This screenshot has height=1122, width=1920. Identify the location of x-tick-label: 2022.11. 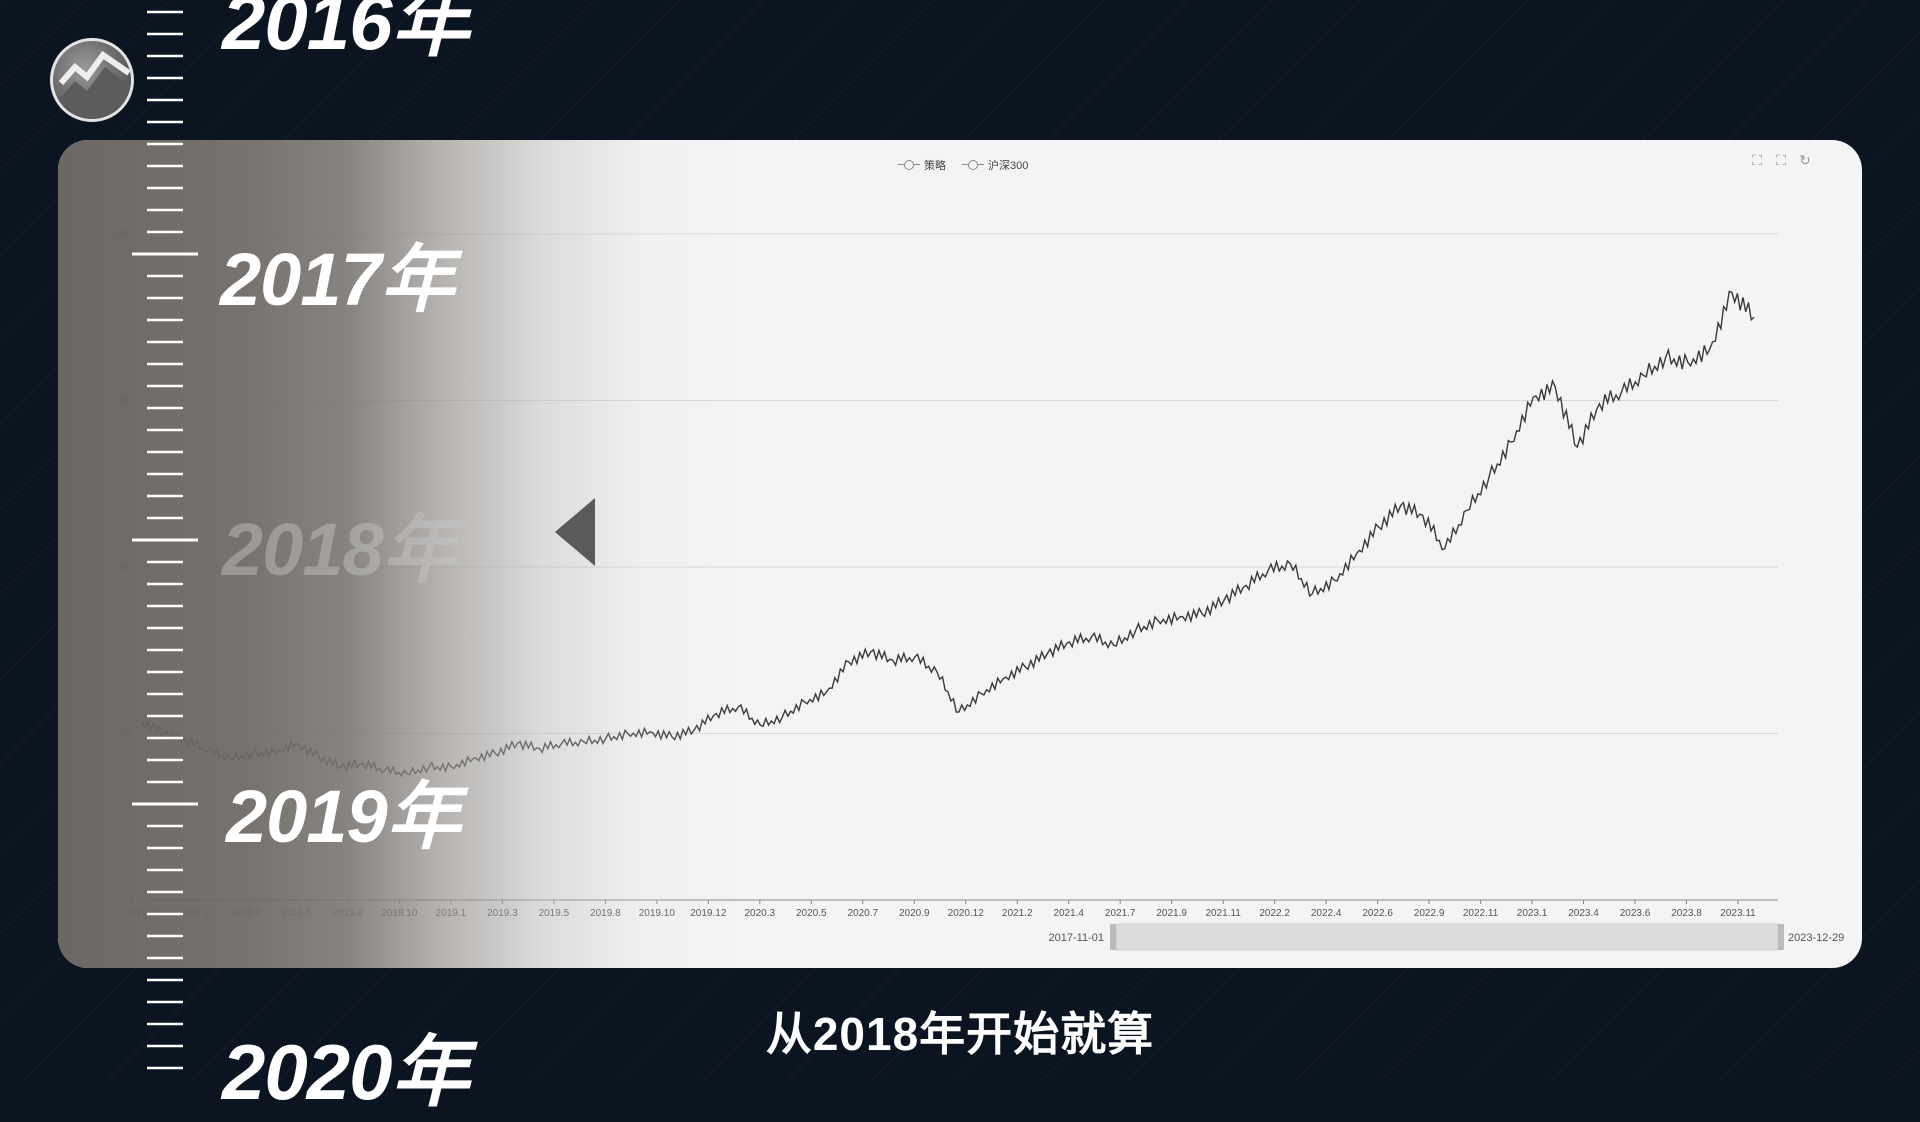
(1481, 913).